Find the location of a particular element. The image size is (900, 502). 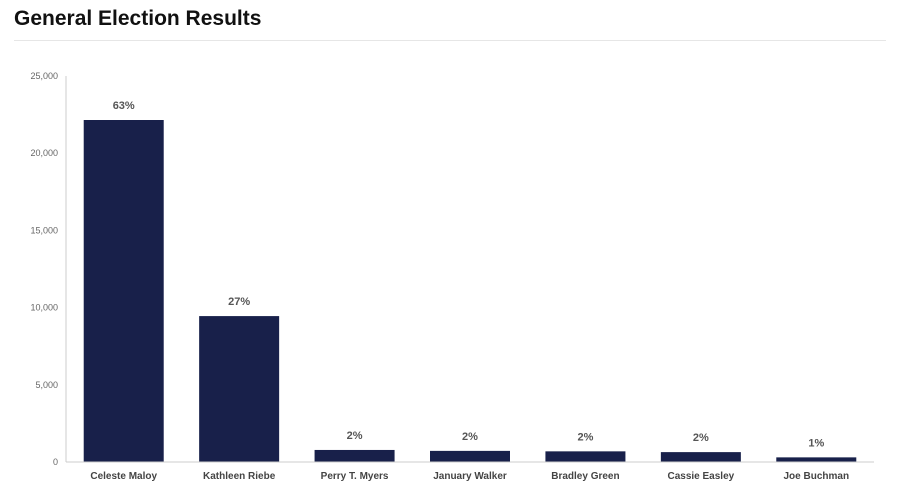

title-divider is located at coordinates (450, 40).